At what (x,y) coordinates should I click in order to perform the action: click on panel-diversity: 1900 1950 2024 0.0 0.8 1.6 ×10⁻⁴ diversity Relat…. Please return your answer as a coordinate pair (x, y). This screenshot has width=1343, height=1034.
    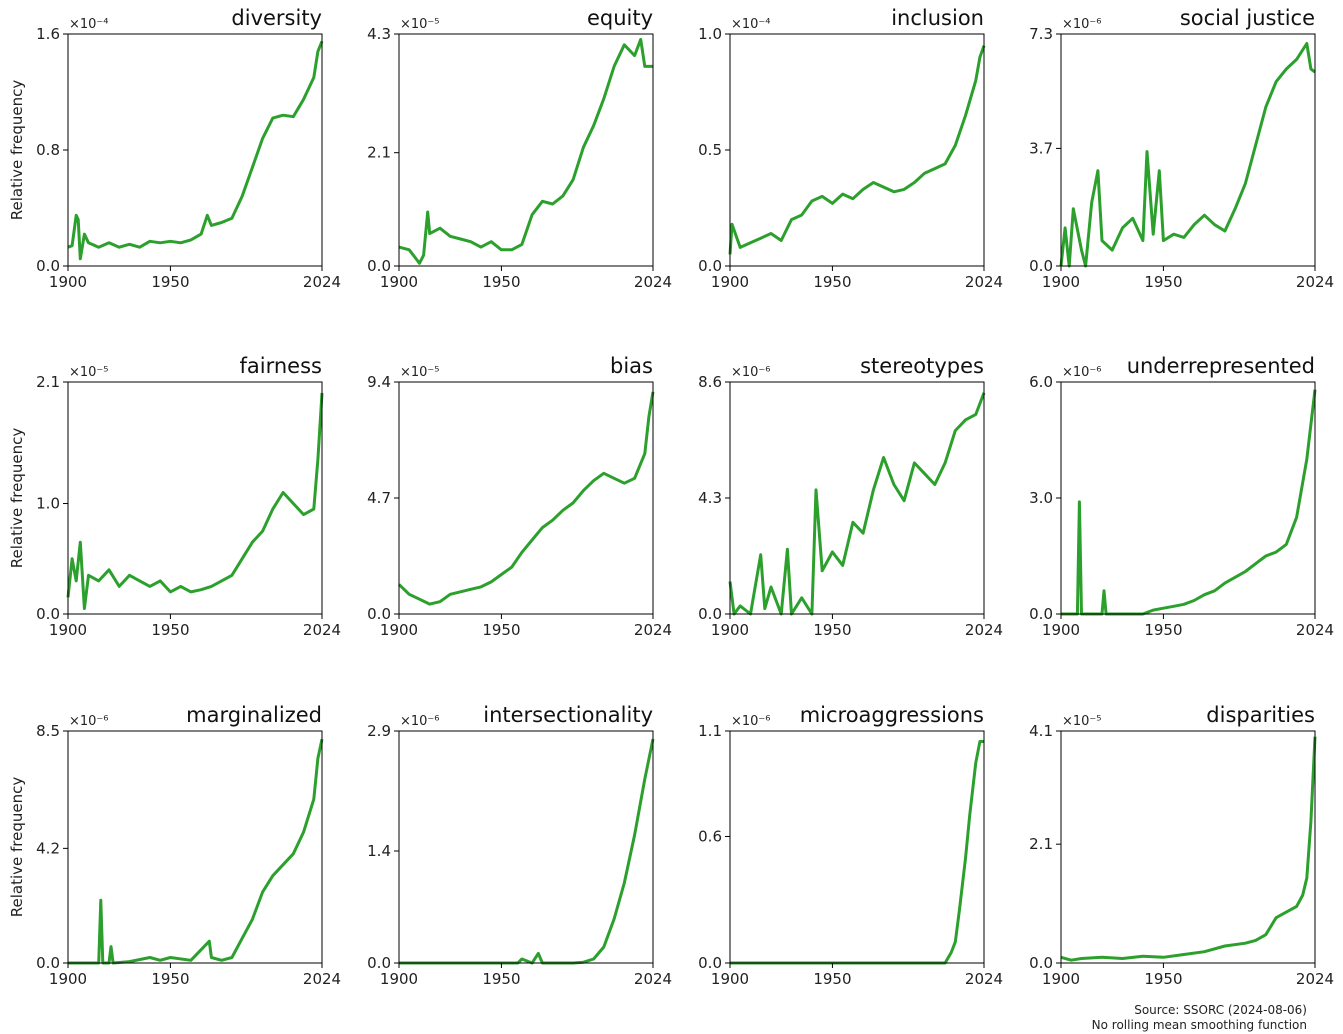
    Looking at the image, I should click on (174, 148).